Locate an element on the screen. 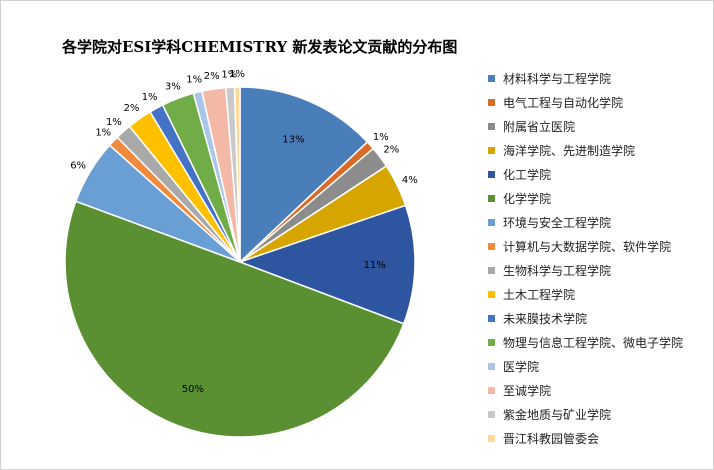 This screenshot has height=470, width=714. pie-slice-label-5: 50% is located at coordinates (193, 389).